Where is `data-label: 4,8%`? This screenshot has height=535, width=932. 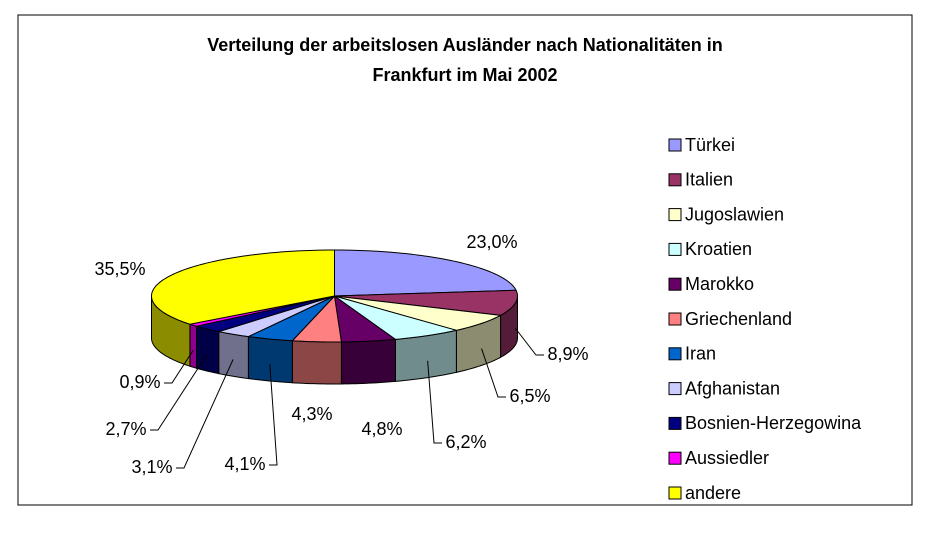 data-label: 4,8% is located at coordinates (381, 429).